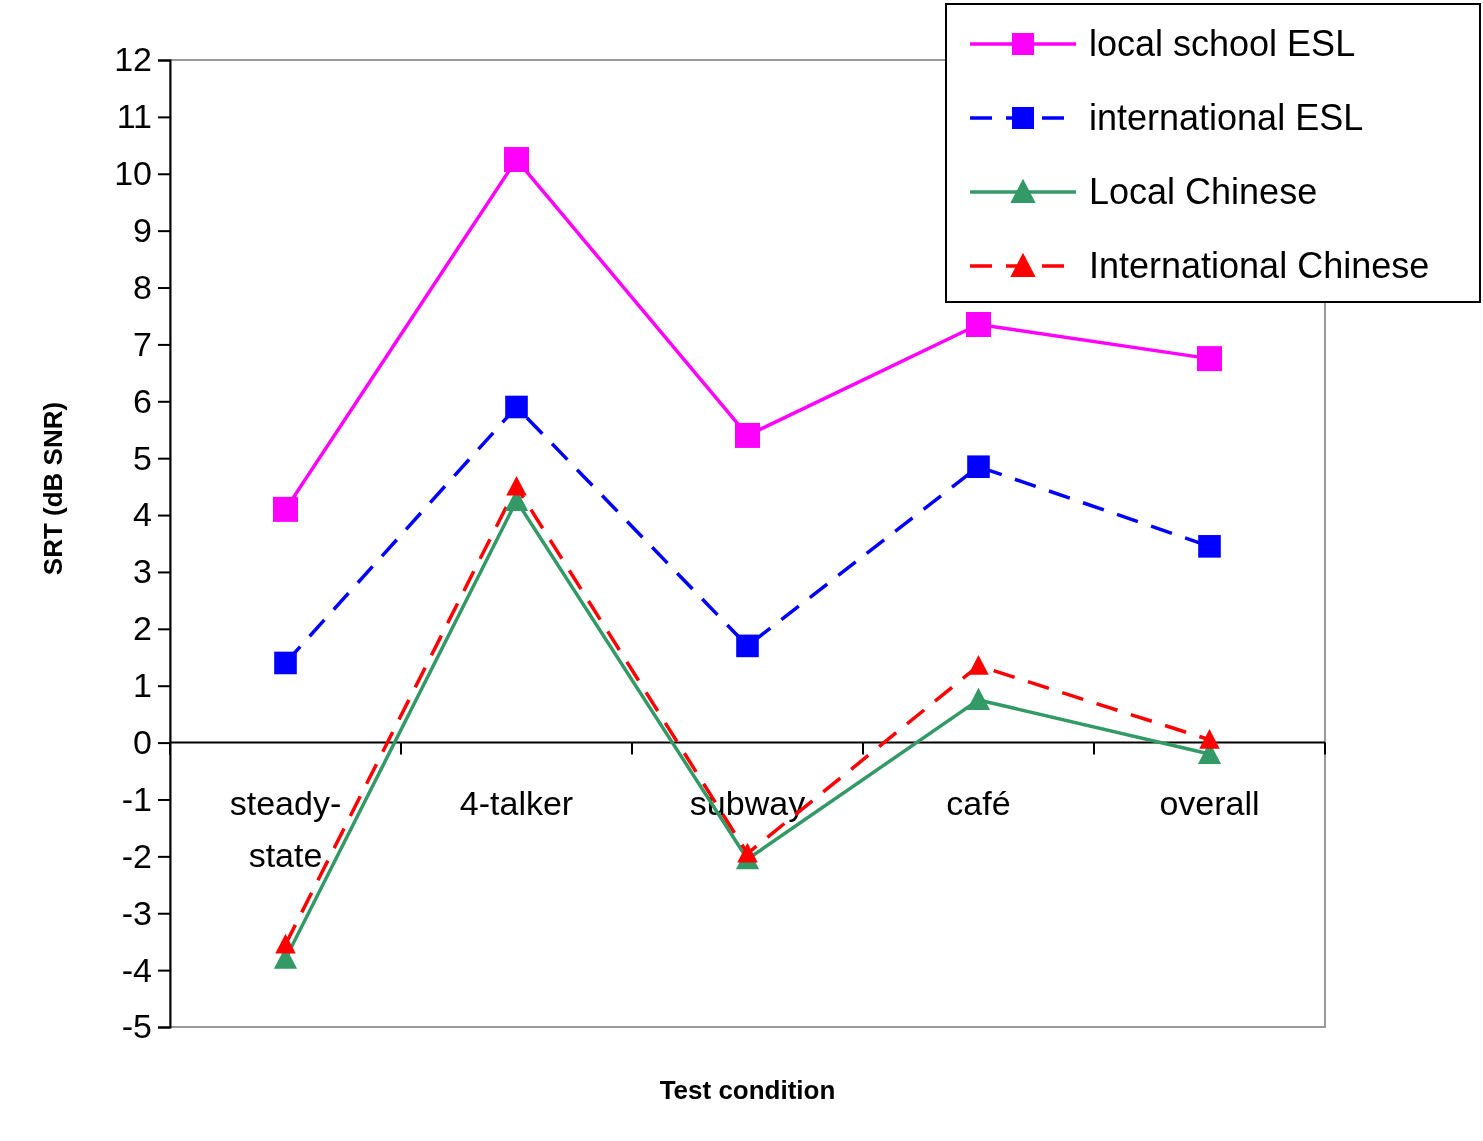  What do you see at coordinates (136, 1026) in the screenshot?
I see `y-tick-label: -5` at bounding box center [136, 1026].